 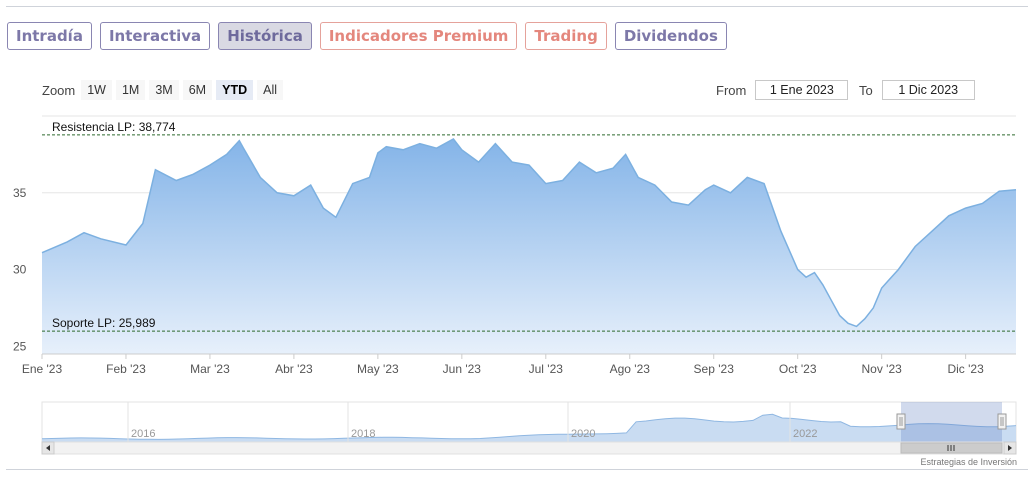 I want to click on x-tick-label: Jun '23, so click(x=462, y=369).